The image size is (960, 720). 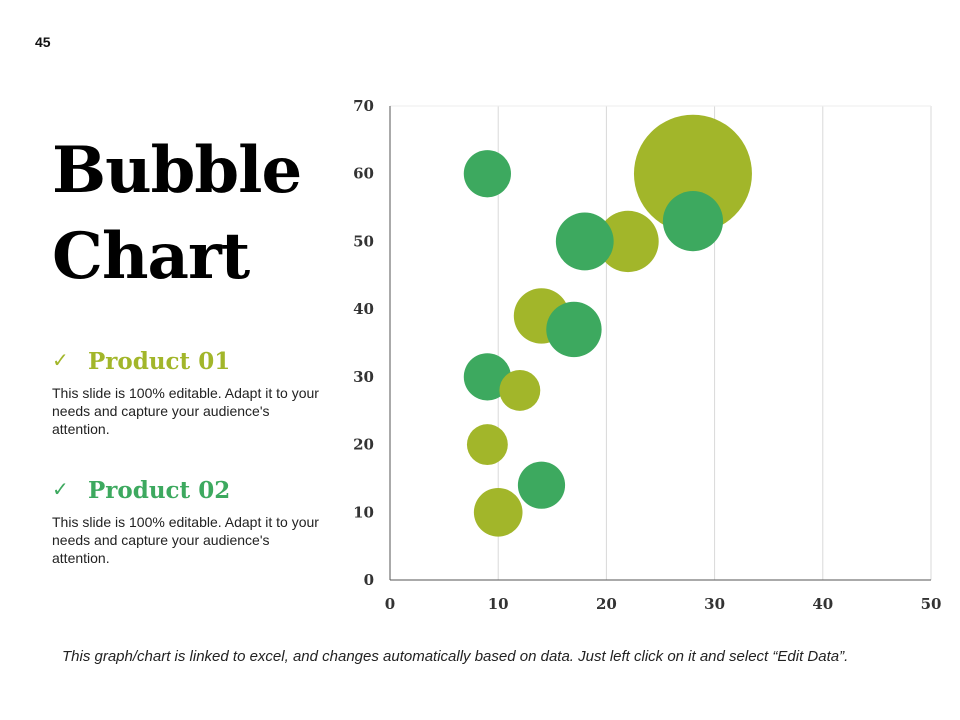 I want to click on y-tick-label-10: 10, so click(x=363, y=512).